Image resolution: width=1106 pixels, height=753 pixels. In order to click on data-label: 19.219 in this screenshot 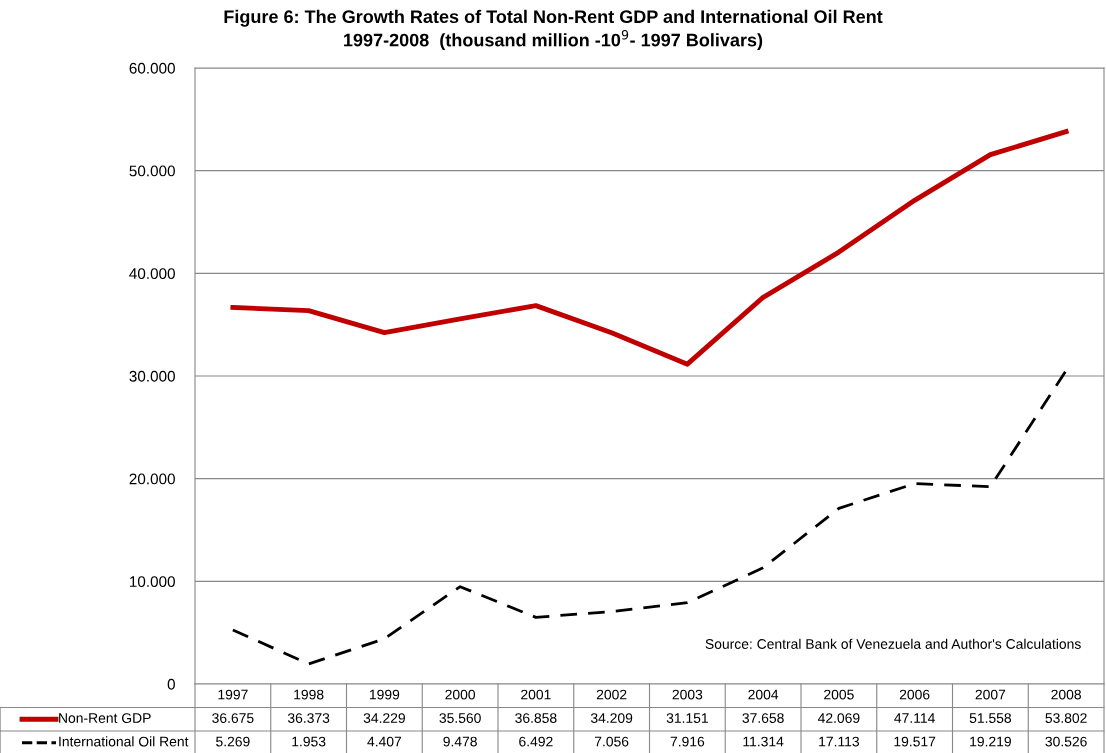, I will do `click(990, 741)`.